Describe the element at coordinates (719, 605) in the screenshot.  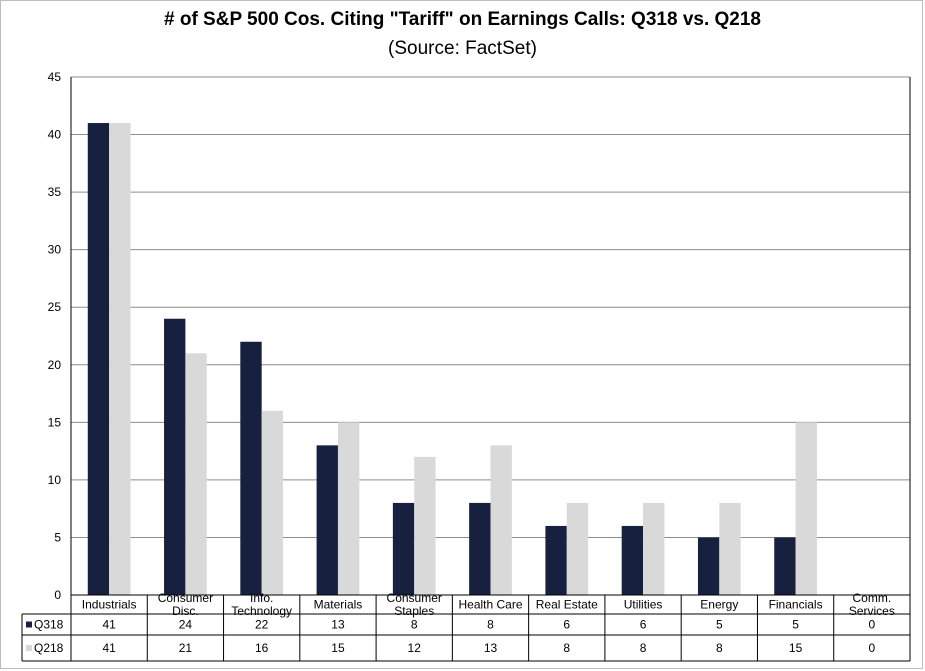
I see `category-label: Energy` at that location.